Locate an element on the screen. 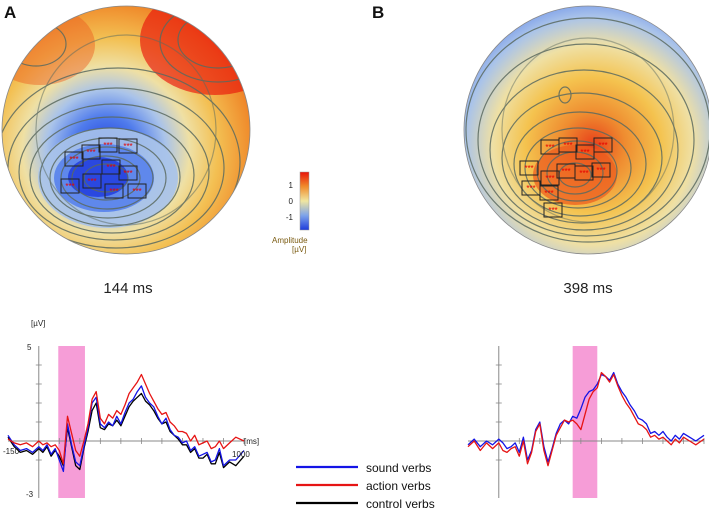 The height and width of the screenshot is (510, 709). legend-label-sound: sound verbs is located at coordinates (398, 468).